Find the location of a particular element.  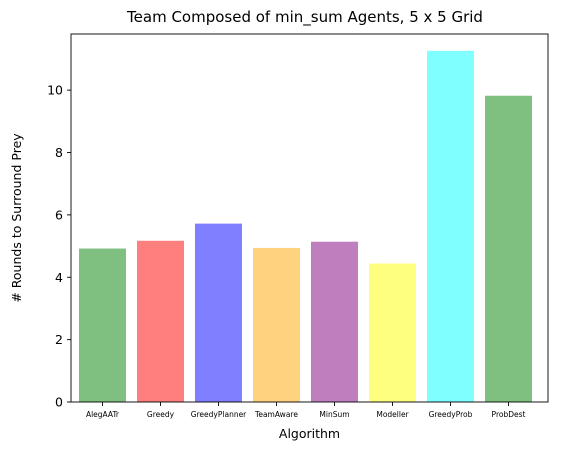

bar-greedy is located at coordinates (160, 321).